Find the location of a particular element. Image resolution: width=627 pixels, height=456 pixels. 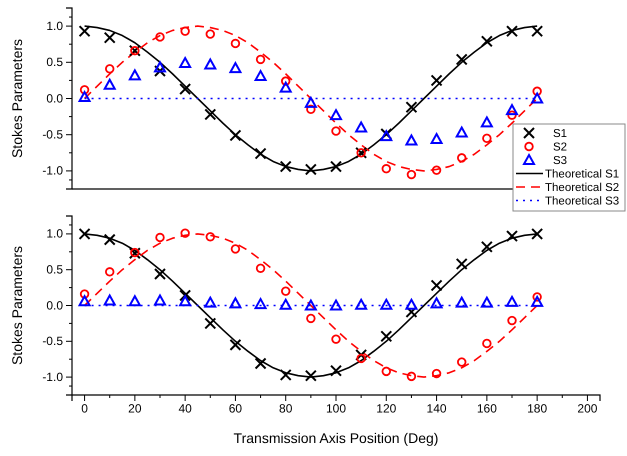

x-tick-label: 140 is located at coordinates (436, 409).